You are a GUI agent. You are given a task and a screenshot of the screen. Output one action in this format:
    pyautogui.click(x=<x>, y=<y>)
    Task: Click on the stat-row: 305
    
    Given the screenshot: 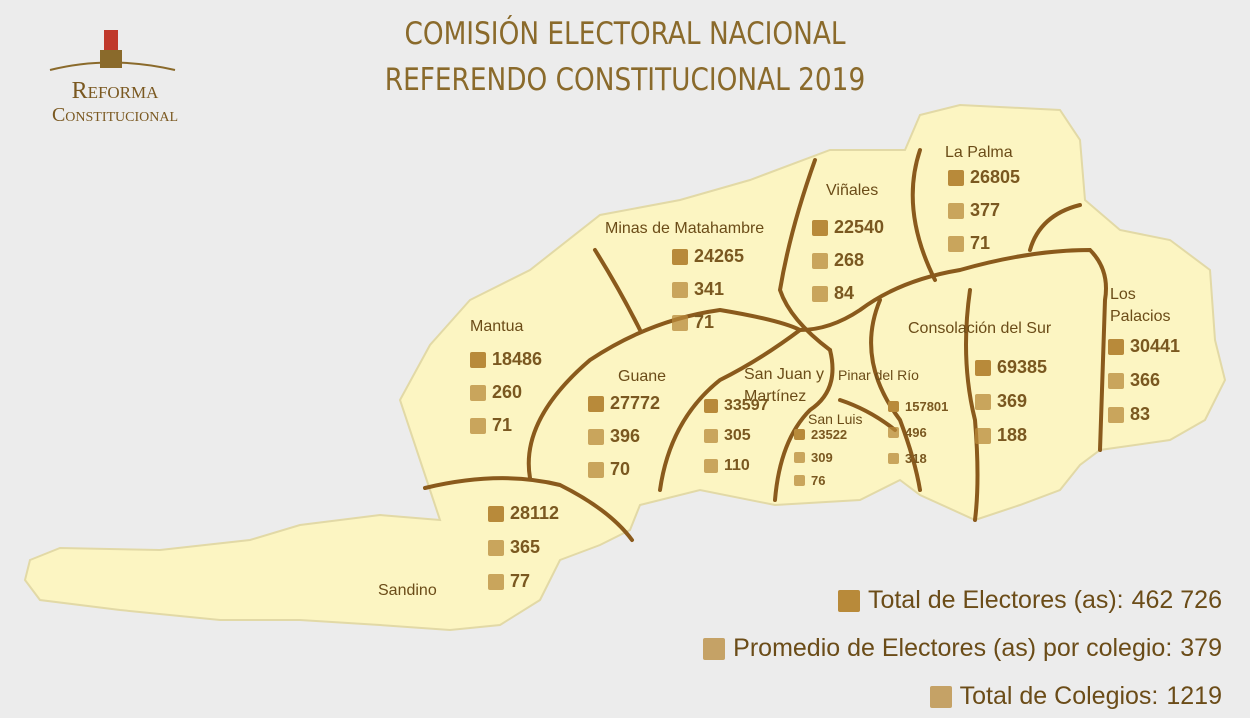 What is the action you would take?
    pyautogui.click(x=727, y=436)
    